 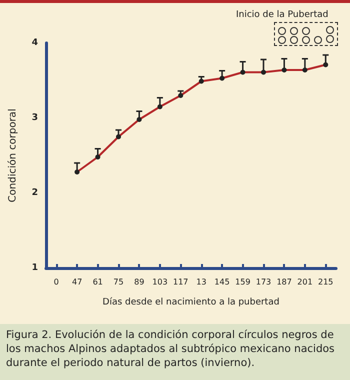 I want to click on x-tick-label: 173, so click(x=264, y=282).